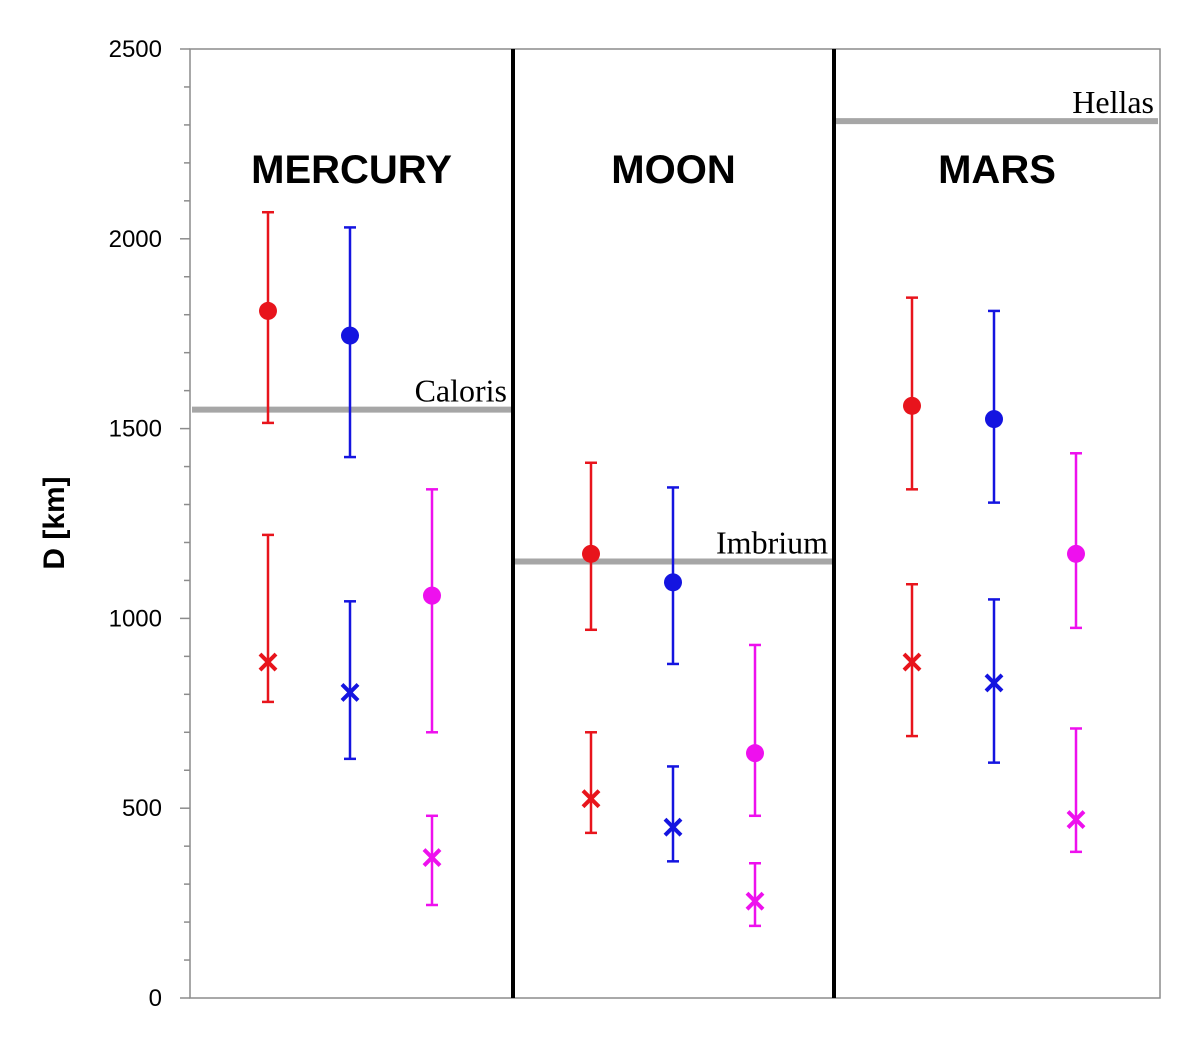 This screenshot has width=1200, height=1041. What do you see at coordinates (351, 170) in the screenshot?
I see `panel-title-mercury: MERCURY` at bounding box center [351, 170].